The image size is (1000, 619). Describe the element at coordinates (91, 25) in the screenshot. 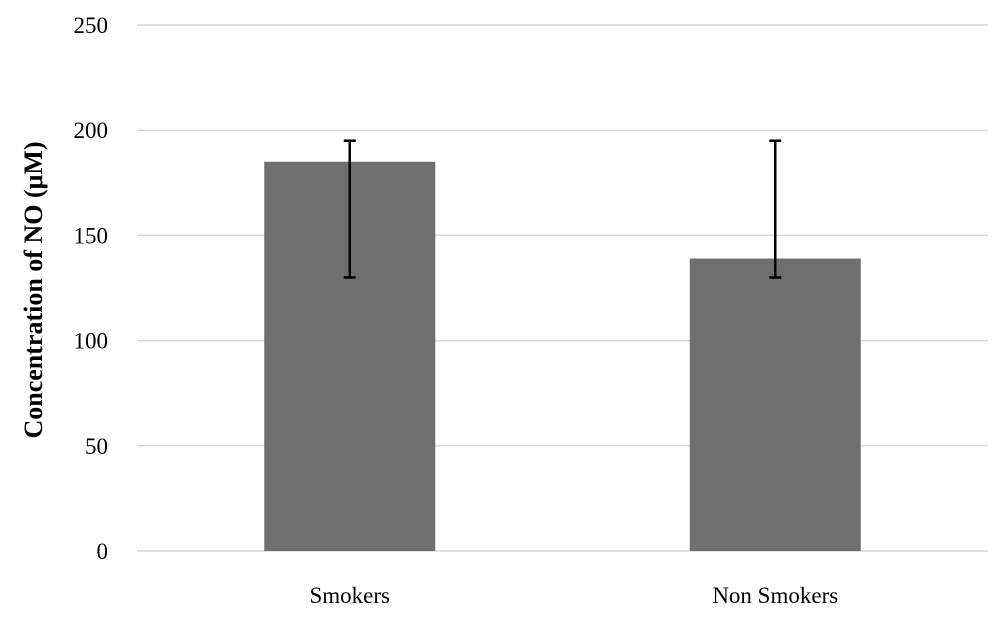

I see `y-tick-label: 250` at that location.